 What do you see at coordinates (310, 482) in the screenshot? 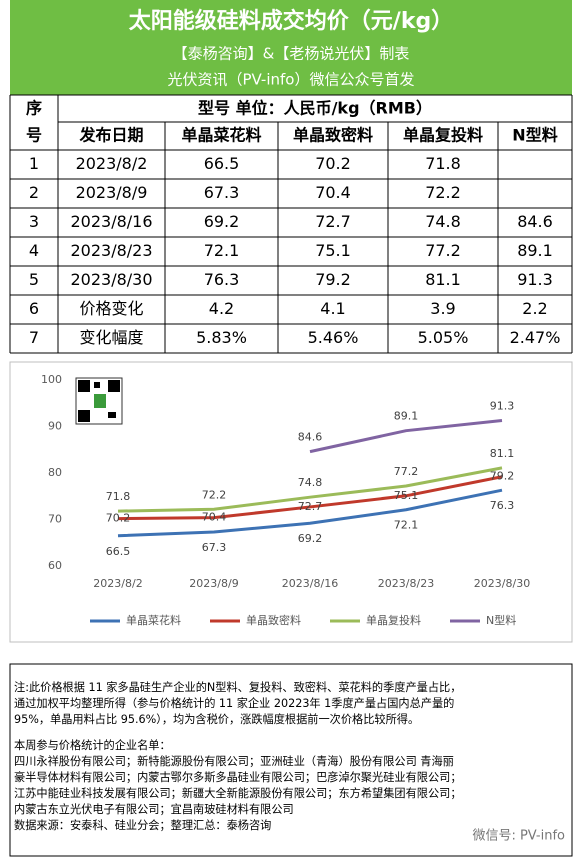
I see `data-label: 74.8` at bounding box center [310, 482].